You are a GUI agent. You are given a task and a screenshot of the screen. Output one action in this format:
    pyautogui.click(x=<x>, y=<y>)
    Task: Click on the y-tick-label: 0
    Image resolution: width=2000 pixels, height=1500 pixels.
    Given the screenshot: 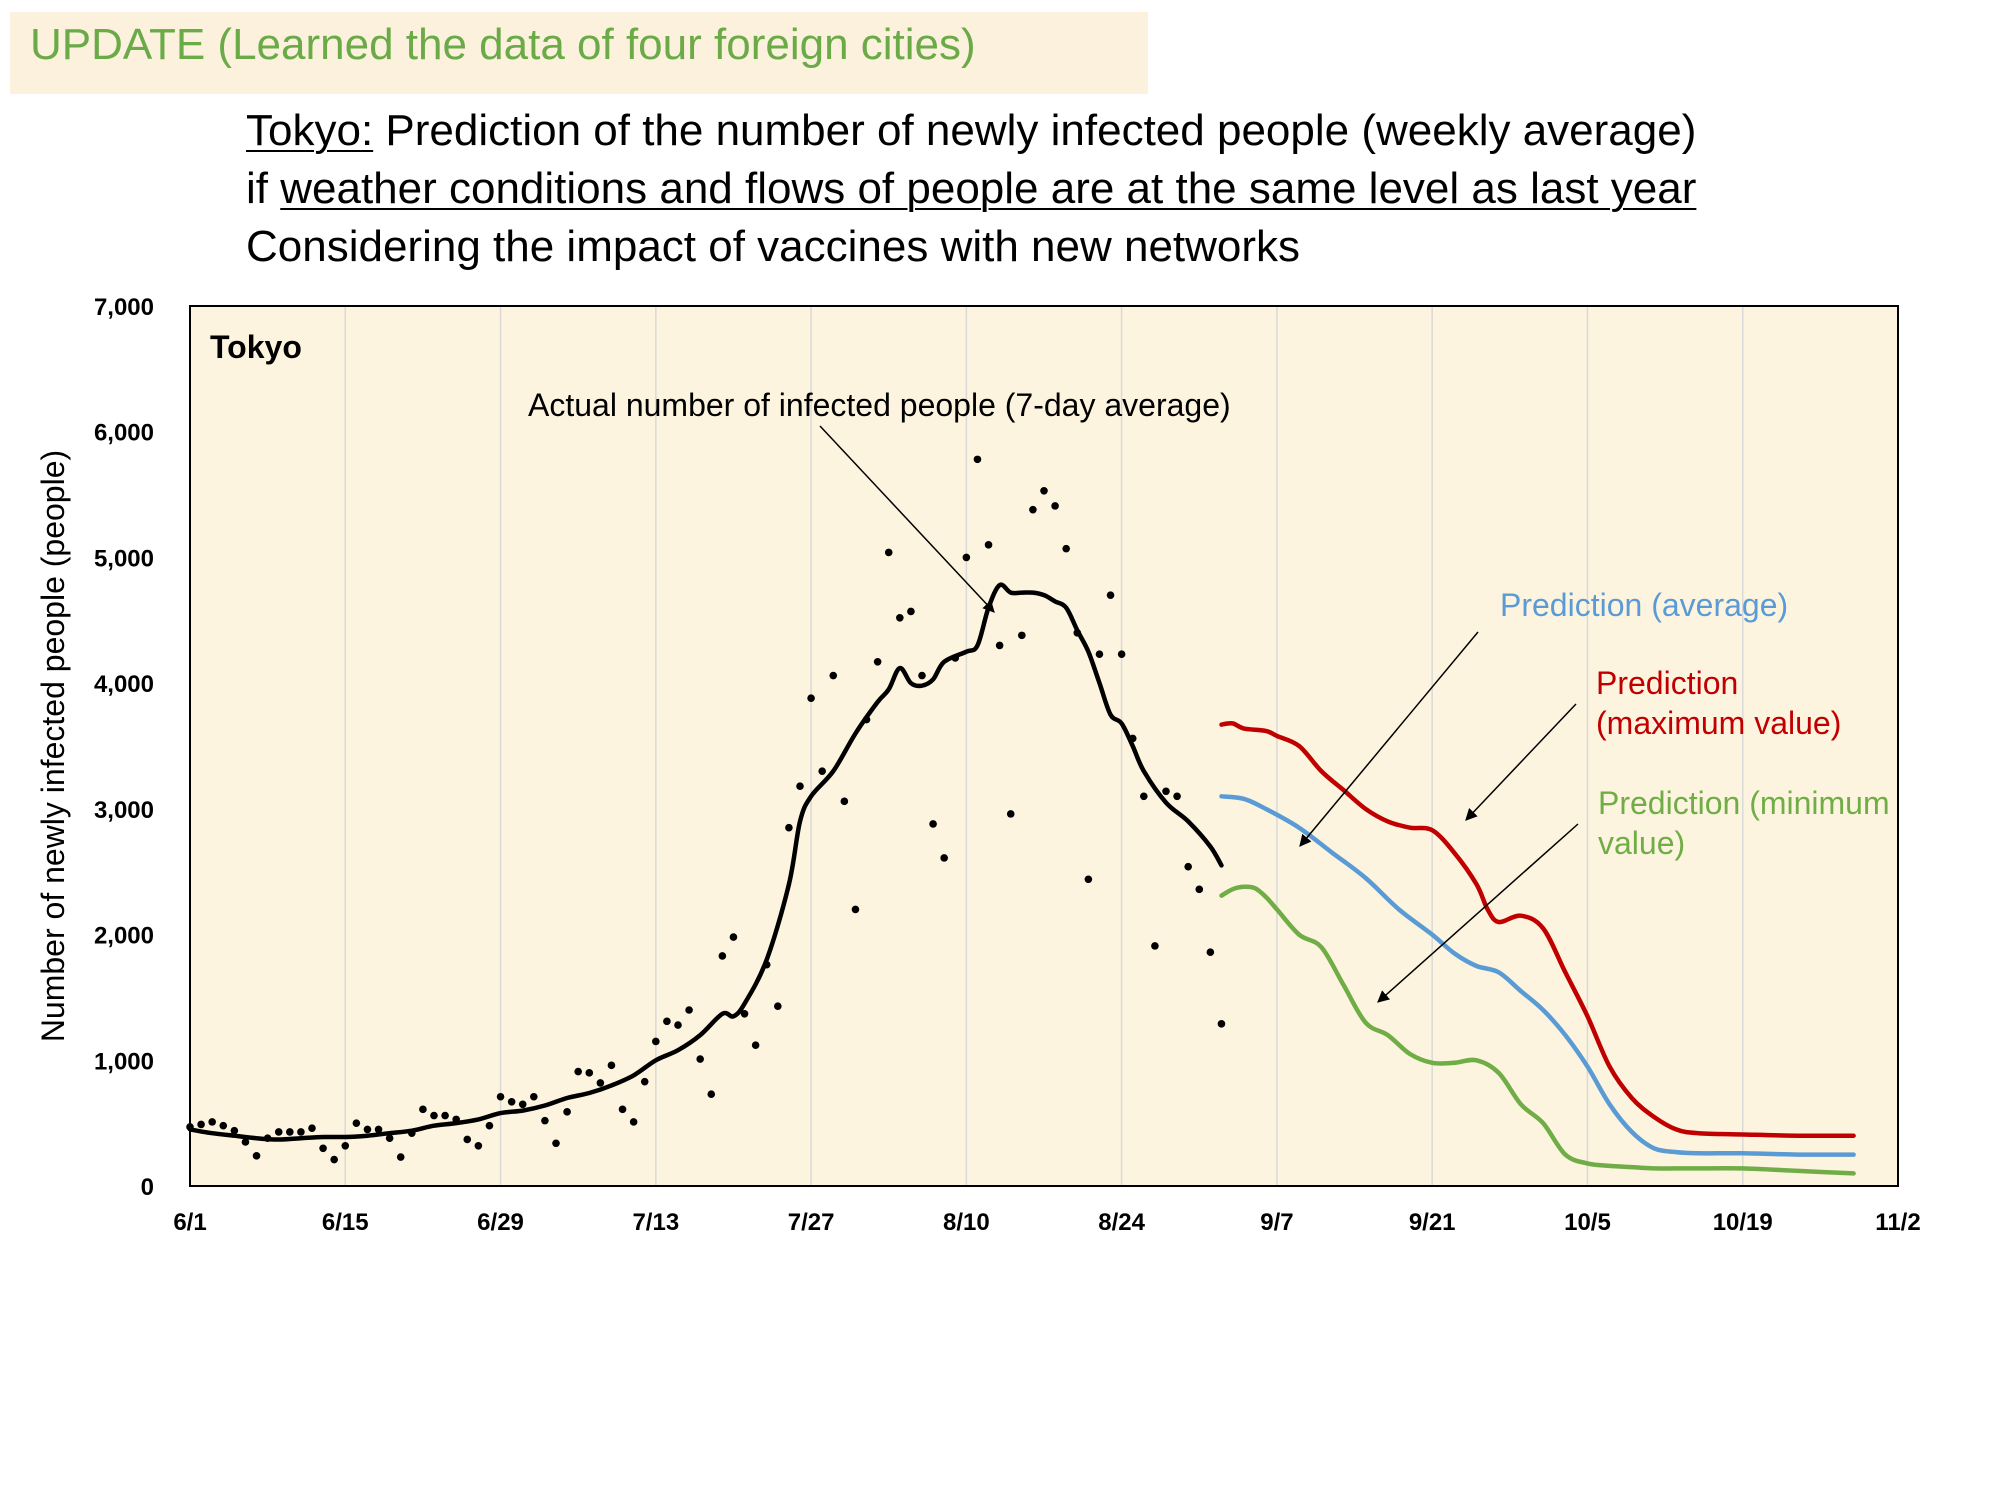 What is the action you would take?
    pyautogui.click(x=147, y=1187)
    